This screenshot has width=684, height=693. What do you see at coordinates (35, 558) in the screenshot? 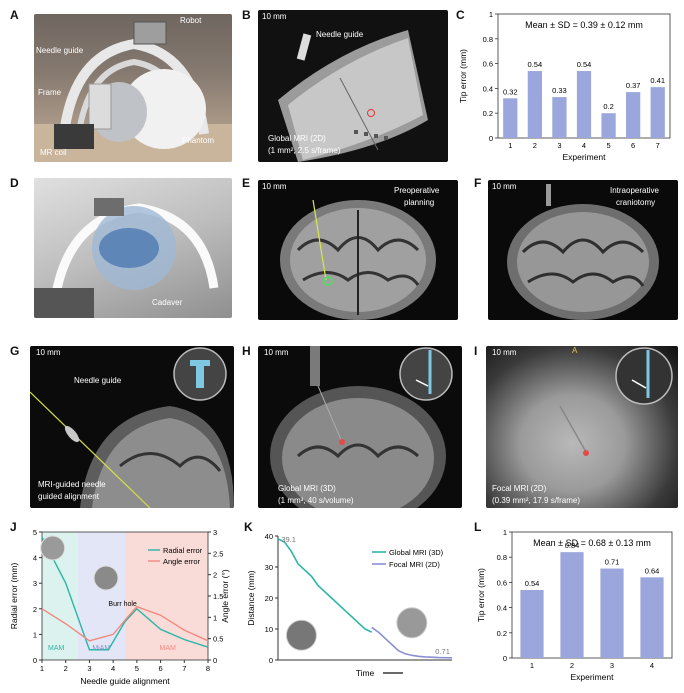
I see `chart-j-ytick-left-label: 4` at bounding box center [35, 558].